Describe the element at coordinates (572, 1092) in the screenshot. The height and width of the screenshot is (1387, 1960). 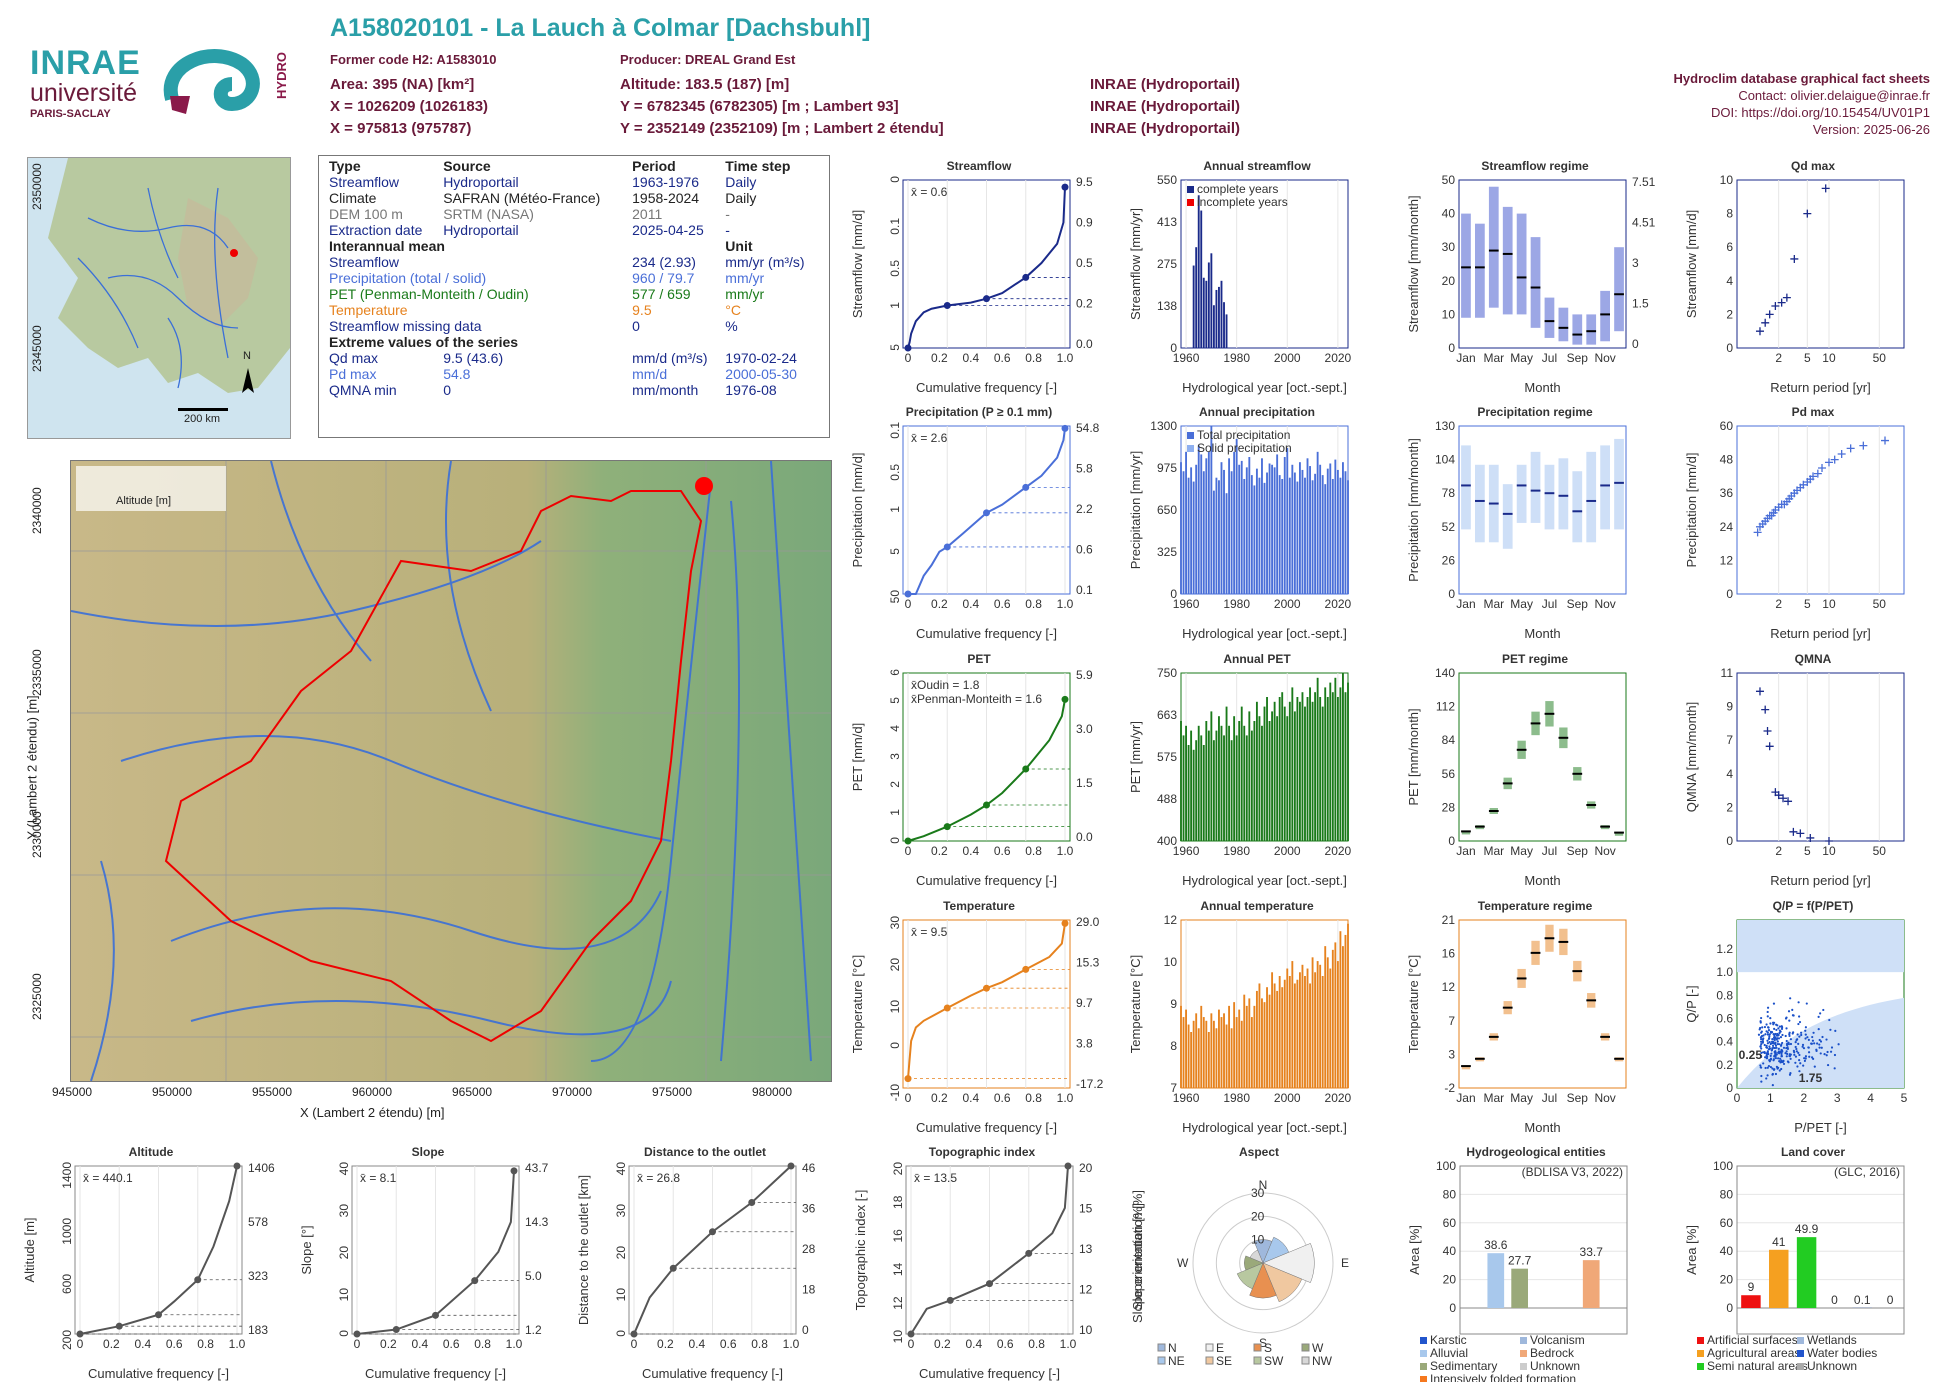
I see `map-xtick: 970000` at that location.